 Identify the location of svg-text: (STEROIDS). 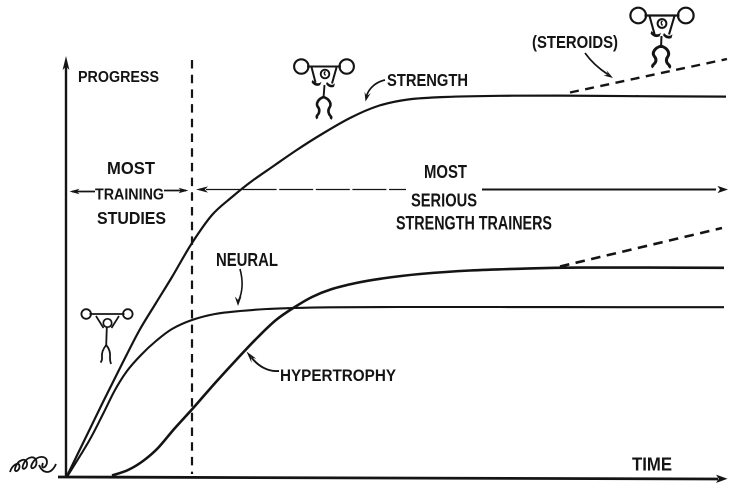
(575, 42).